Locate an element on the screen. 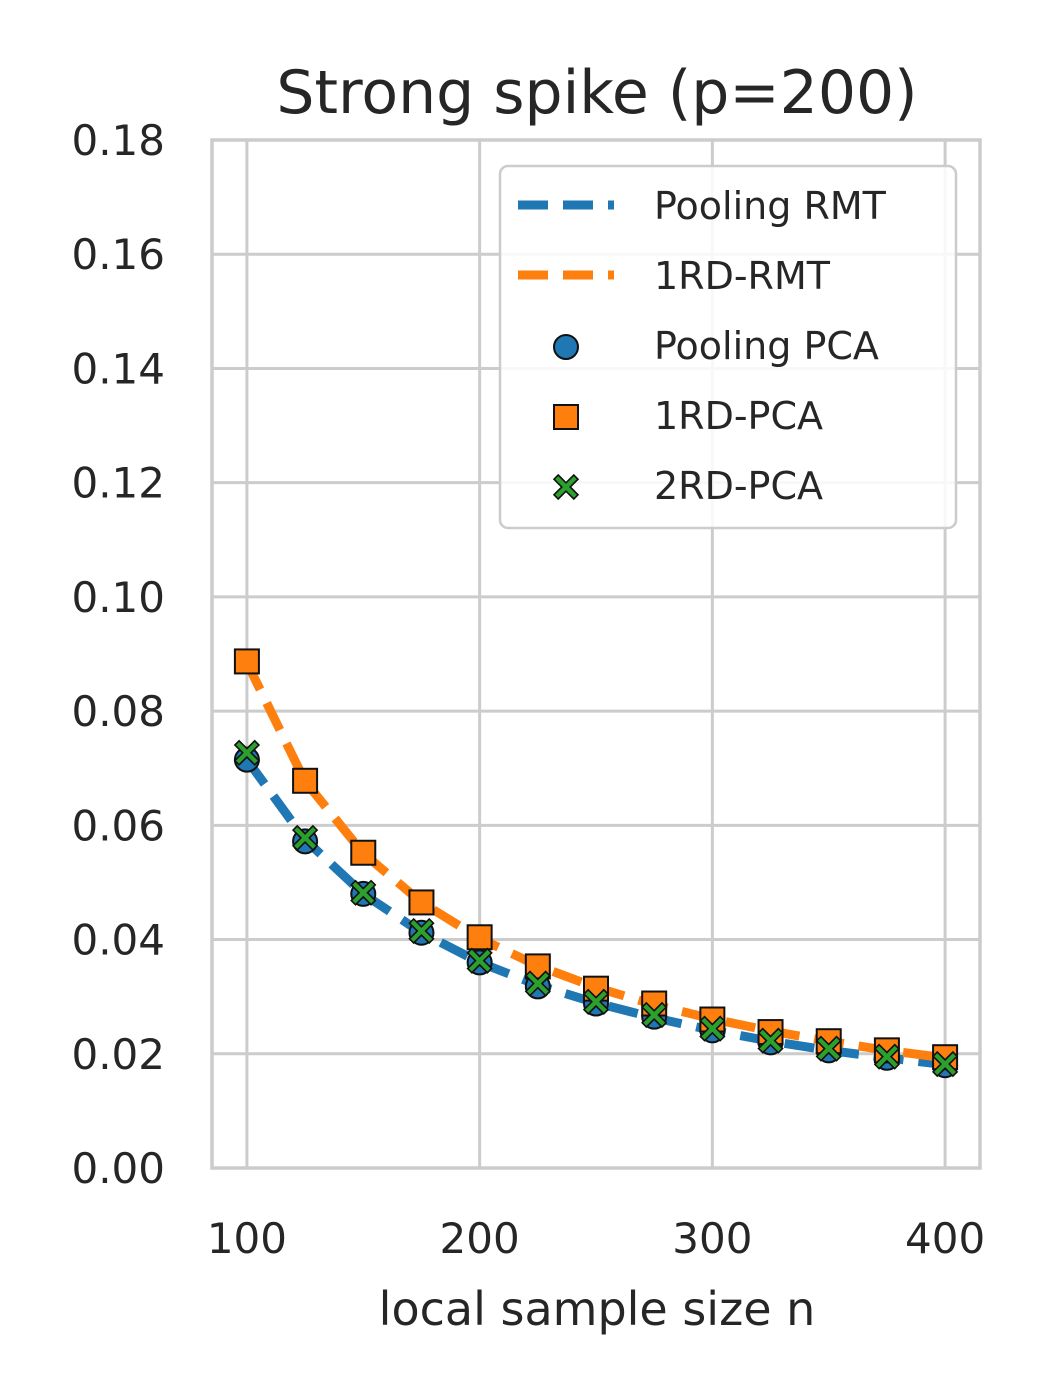 The image size is (1050, 1400). y-tick-label: 0.08 is located at coordinates (118, 711).